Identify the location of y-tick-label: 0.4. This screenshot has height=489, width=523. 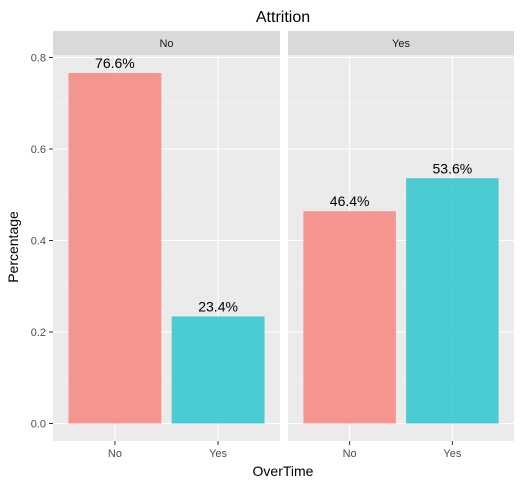
(38, 242).